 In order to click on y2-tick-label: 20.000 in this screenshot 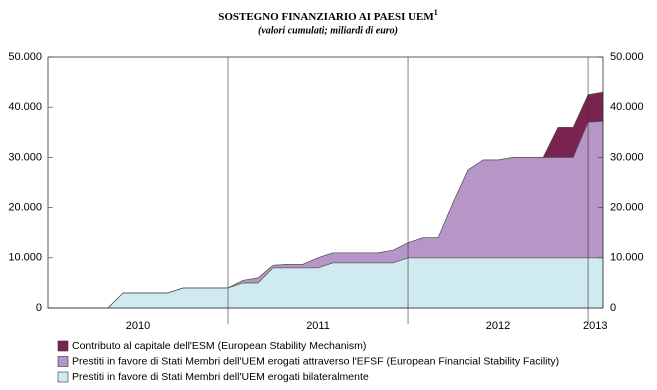, I will do `click(627, 208)`.